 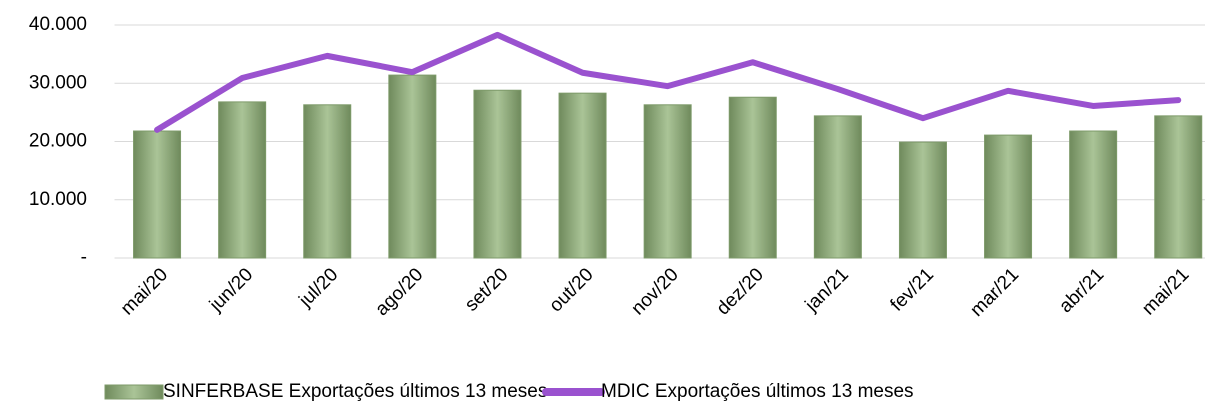 I want to click on y-tick-label: 20.000, so click(x=58, y=141).